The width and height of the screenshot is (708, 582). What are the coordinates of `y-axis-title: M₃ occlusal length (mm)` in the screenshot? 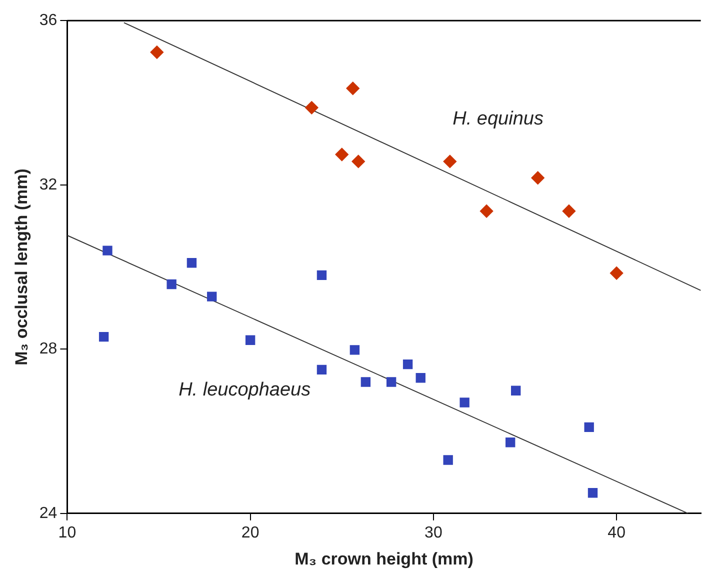 It's located at (21, 267).